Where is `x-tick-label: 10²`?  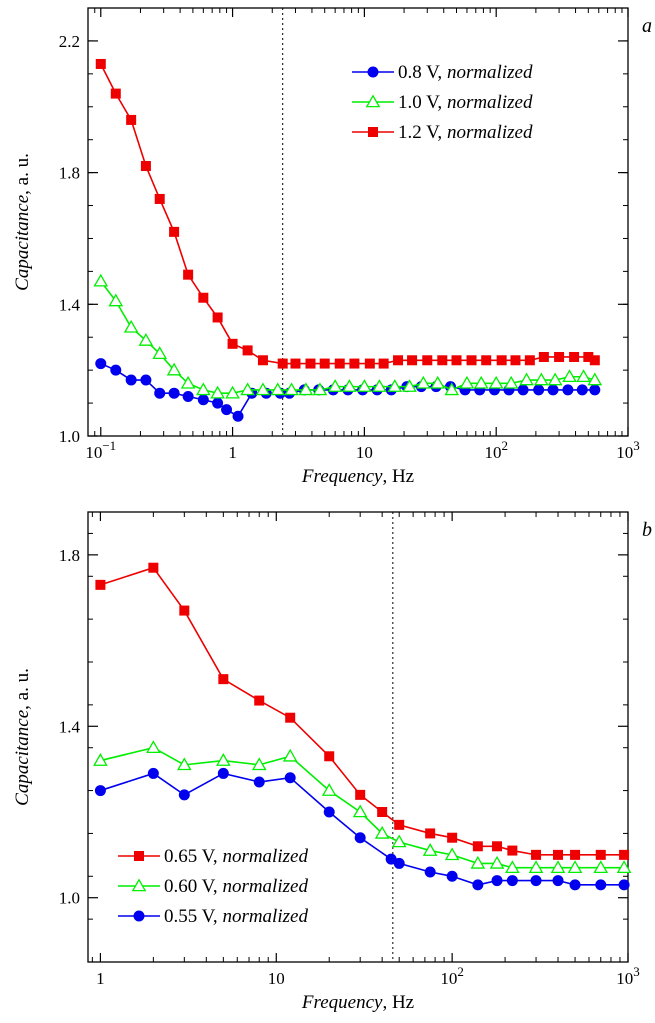 x-tick-label: 10² is located at coordinates (452, 976).